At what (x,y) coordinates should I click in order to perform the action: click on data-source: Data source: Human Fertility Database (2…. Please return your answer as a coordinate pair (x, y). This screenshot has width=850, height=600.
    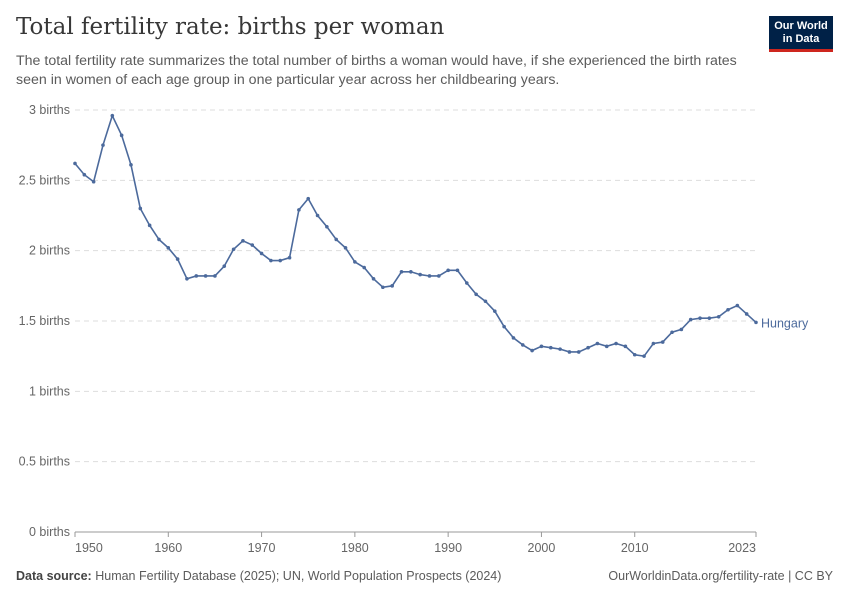
    Looking at the image, I should click on (258, 576).